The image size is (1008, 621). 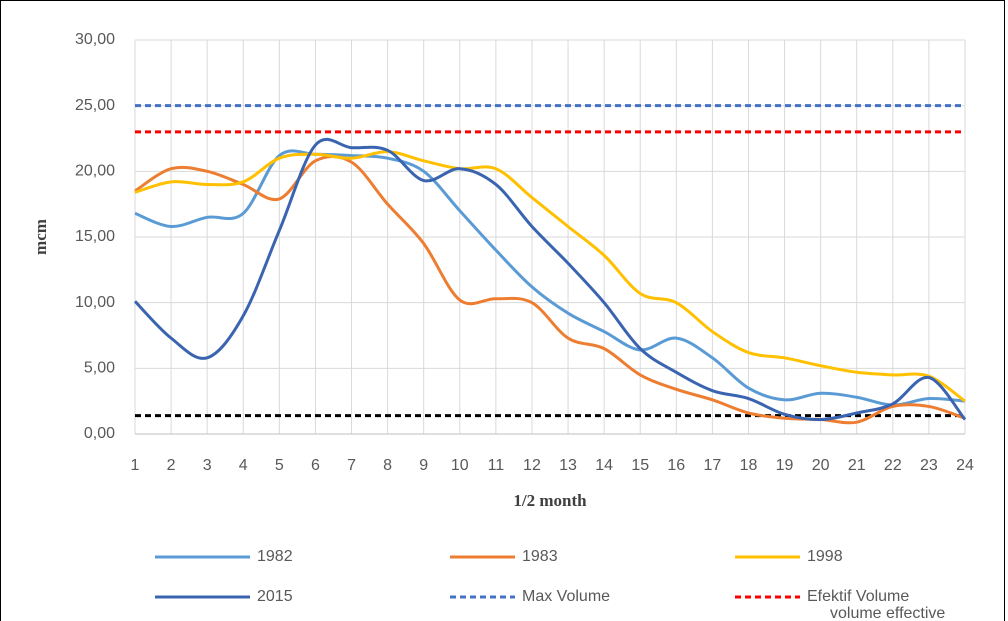 What do you see at coordinates (275, 556) in the screenshot?
I see `legend-label: 1982` at bounding box center [275, 556].